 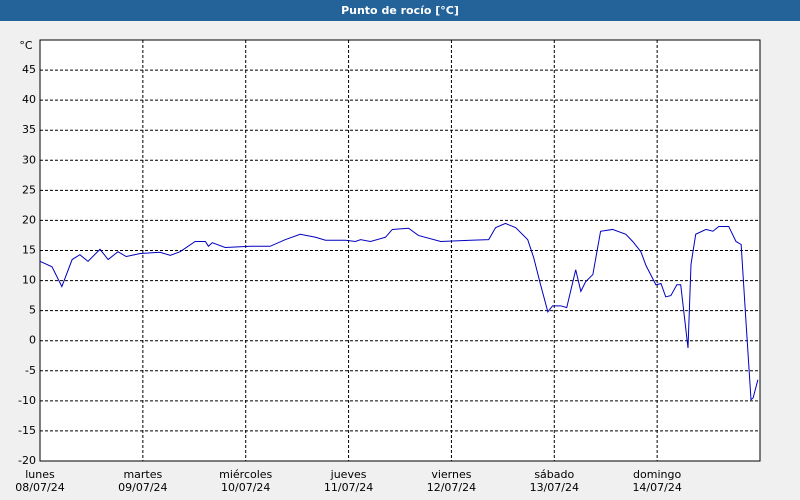 What do you see at coordinates (451, 481) in the screenshot?
I see `x-tick-label: viernes 12/07/24` at bounding box center [451, 481].